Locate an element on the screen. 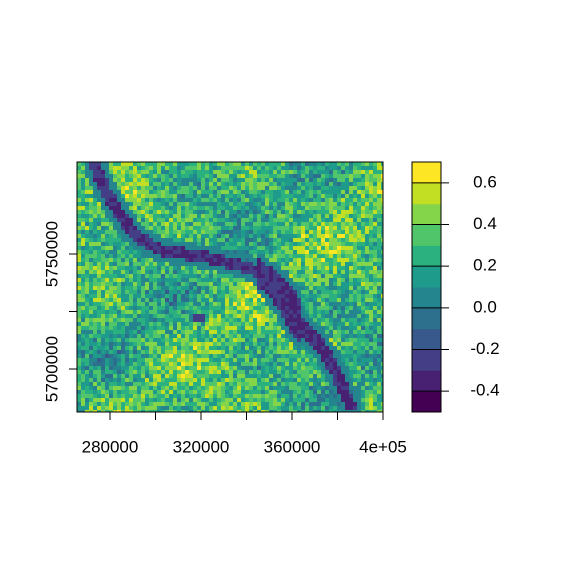 The width and height of the screenshot is (576, 581). colorbar-tick-label: 0.6 is located at coordinates (485, 181).